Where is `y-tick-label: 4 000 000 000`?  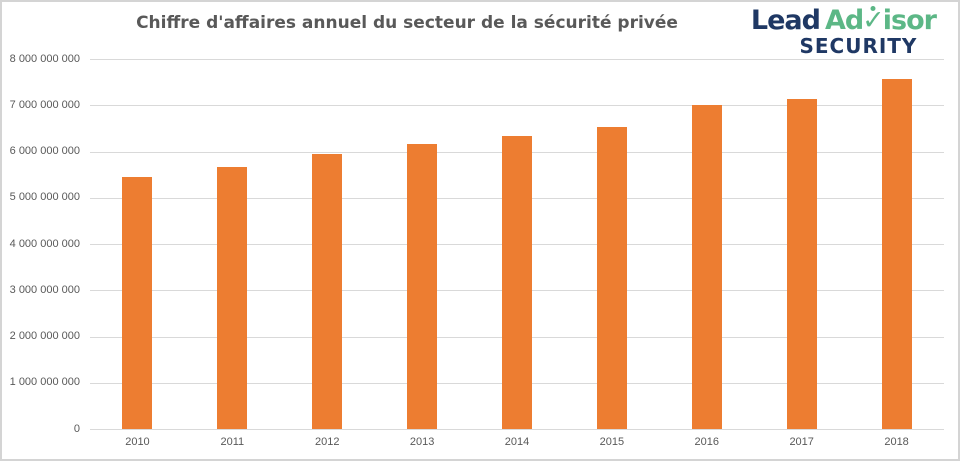 y-tick-label: 4 000 000 000 is located at coordinates (44, 243).